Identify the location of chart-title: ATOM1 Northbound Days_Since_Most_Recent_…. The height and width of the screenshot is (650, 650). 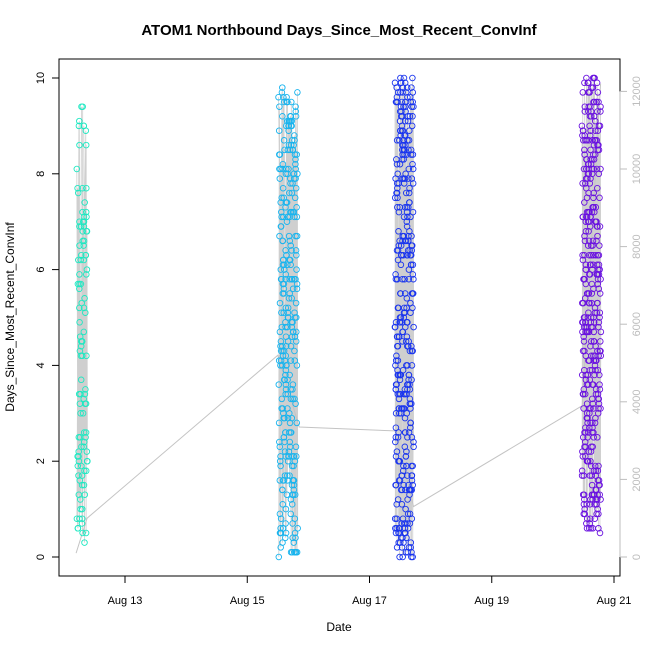
(339, 30).